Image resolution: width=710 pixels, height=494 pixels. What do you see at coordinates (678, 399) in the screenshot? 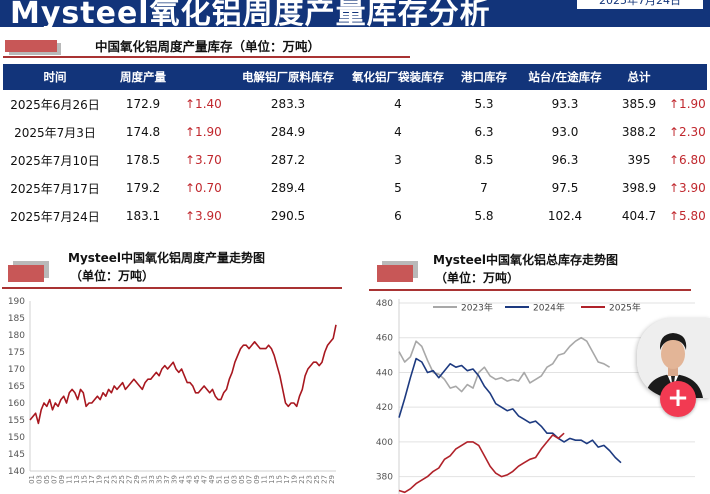
I see `add-follow-button: +` at bounding box center [678, 399].